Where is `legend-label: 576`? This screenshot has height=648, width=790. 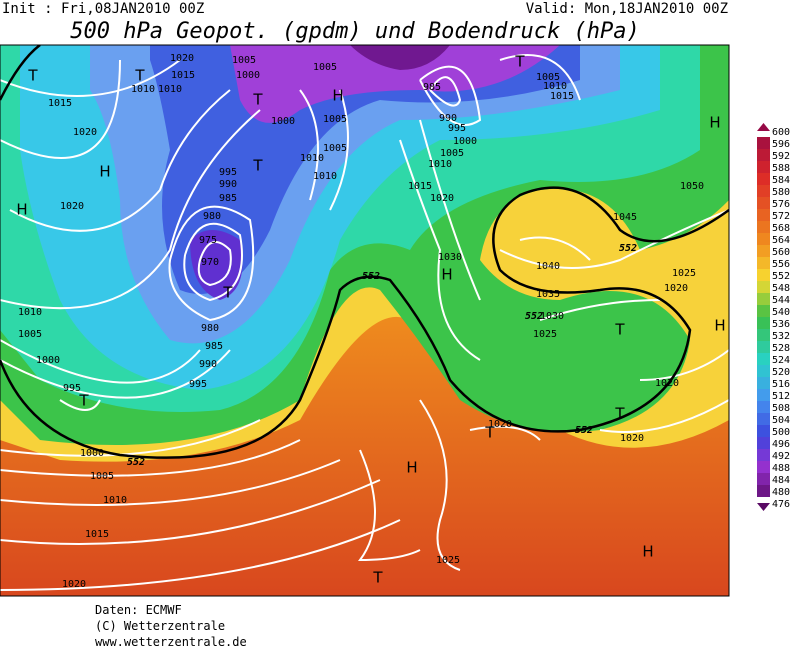 legend-label: 576 is located at coordinates (781, 204).